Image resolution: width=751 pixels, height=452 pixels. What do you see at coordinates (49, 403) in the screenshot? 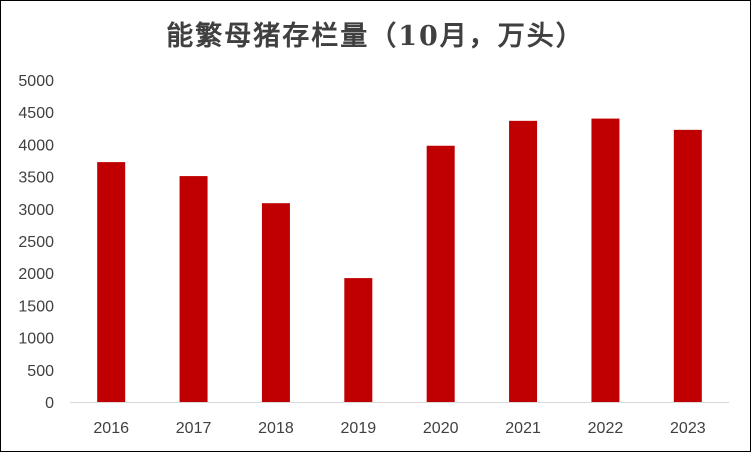
I see `y-tick-label: 0` at bounding box center [49, 403].